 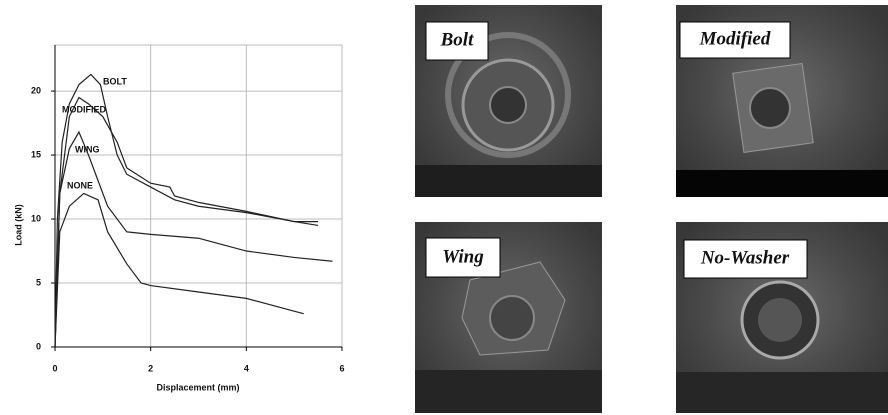 What do you see at coordinates (457, 39) in the screenshot?
I see `photo-label: Bolt` at bounding box center [457, 39].